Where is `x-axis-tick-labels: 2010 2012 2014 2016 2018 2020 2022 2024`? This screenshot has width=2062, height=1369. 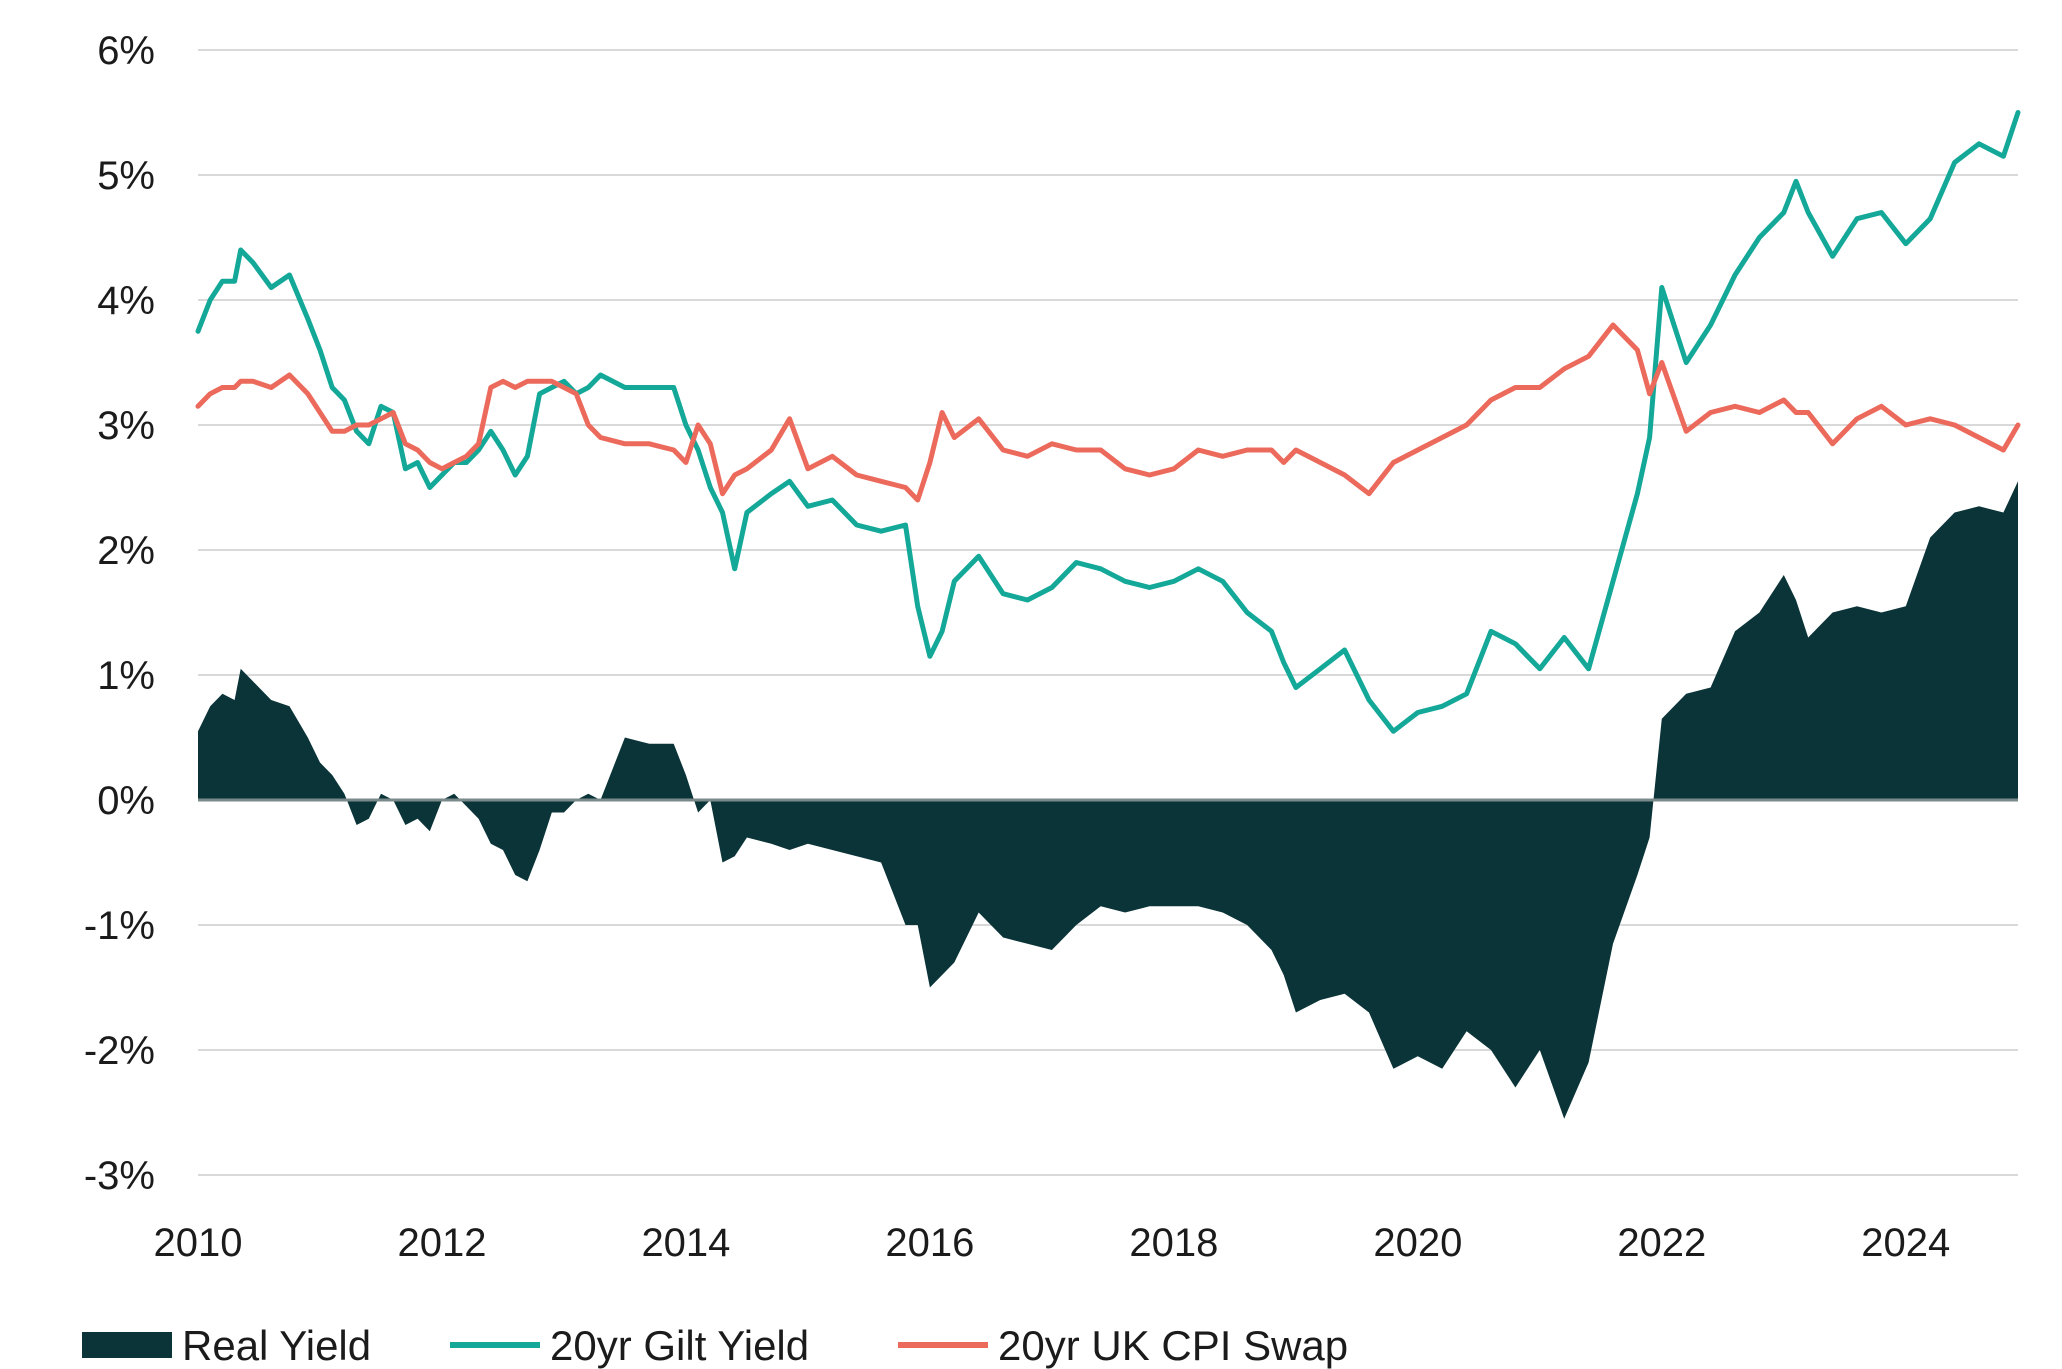 x-axis-tick-labels: 2010 2012 2014 2016 2018 2020 2022 2024 is located at coordinates (1052, 1243).